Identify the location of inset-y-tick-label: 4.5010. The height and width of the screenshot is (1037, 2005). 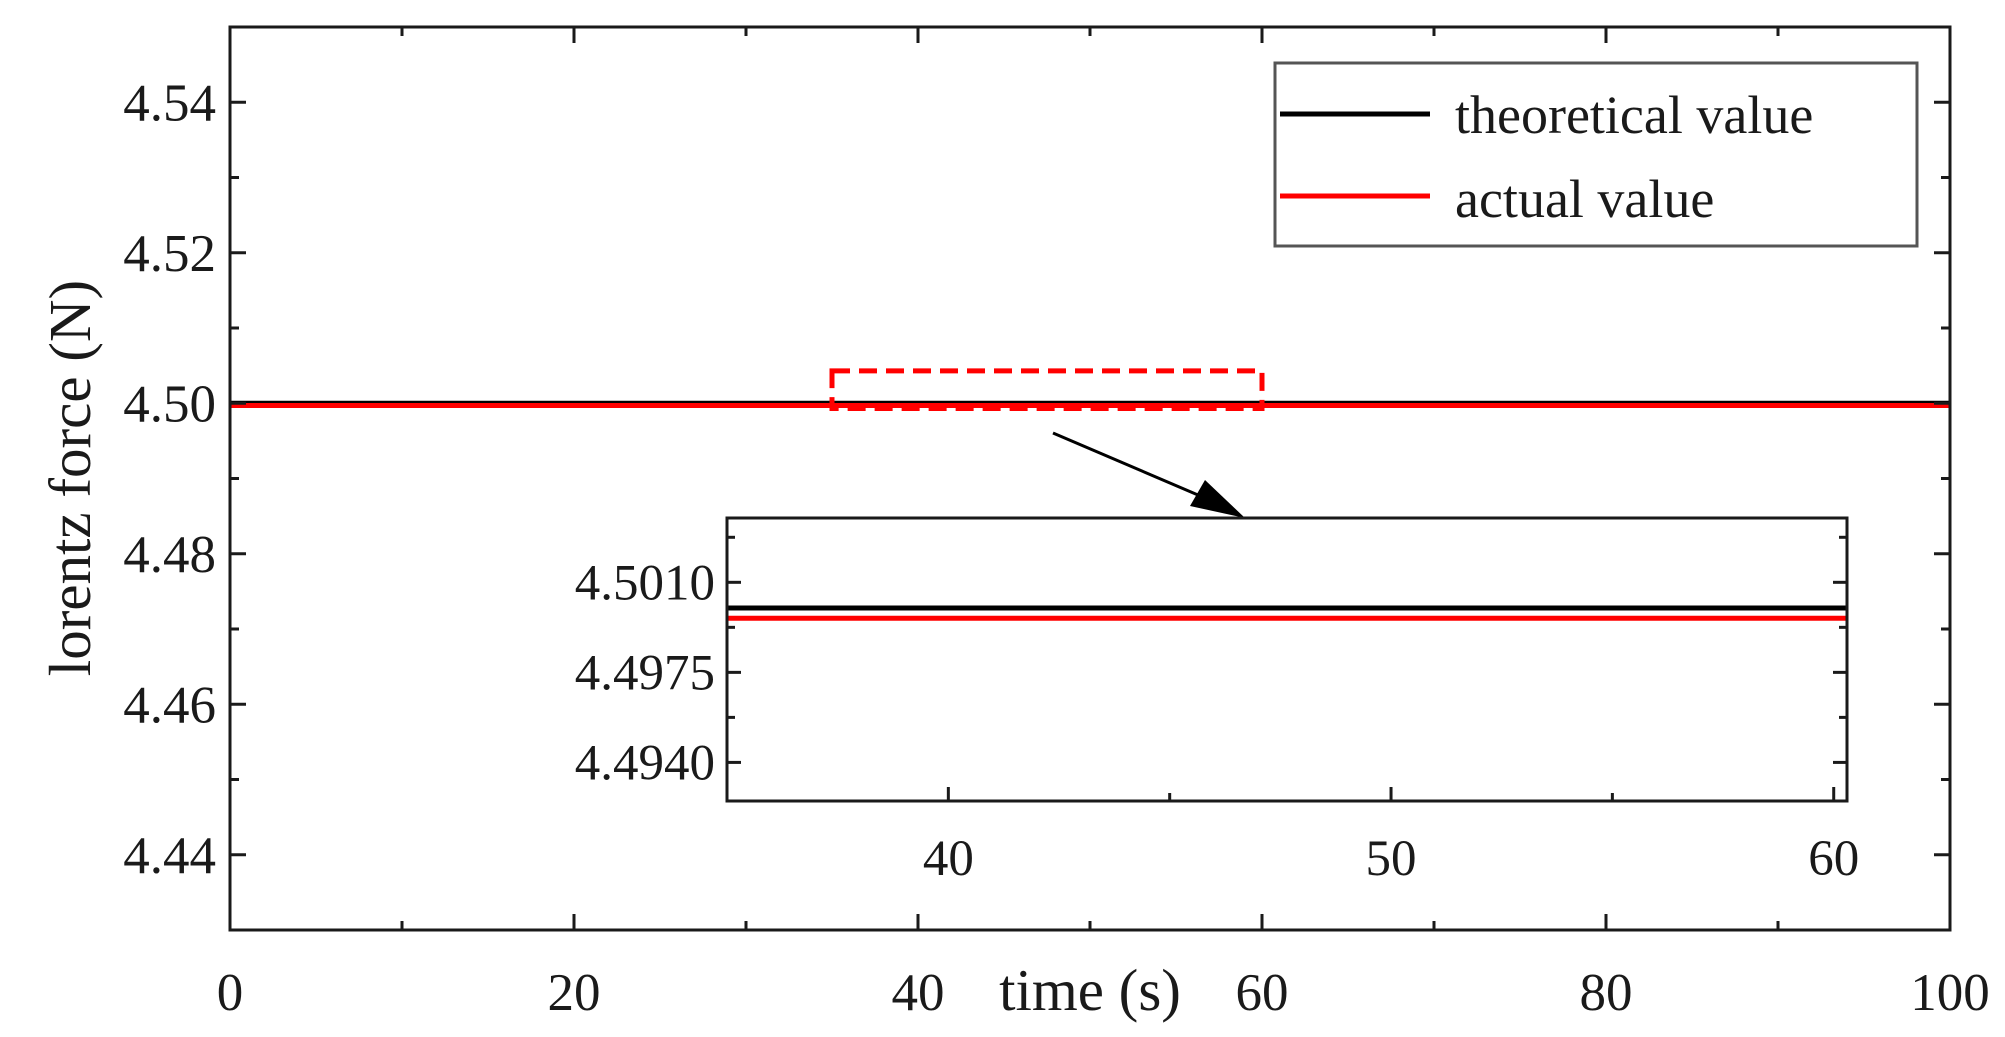
(645, 583).